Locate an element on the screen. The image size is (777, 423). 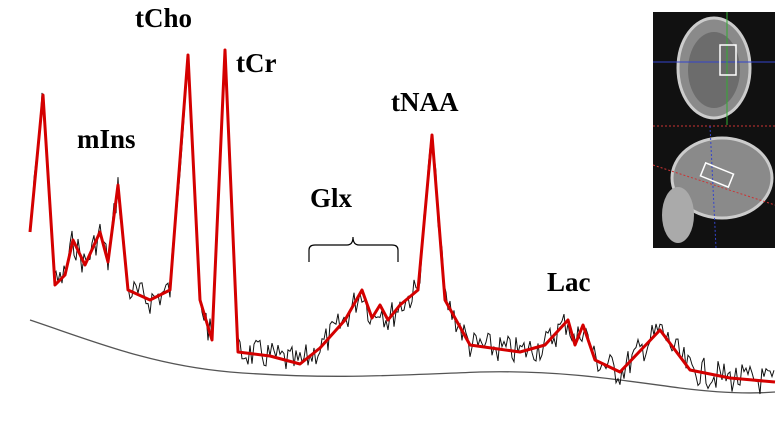
sagittal-head is located at coordinates (722, 178).